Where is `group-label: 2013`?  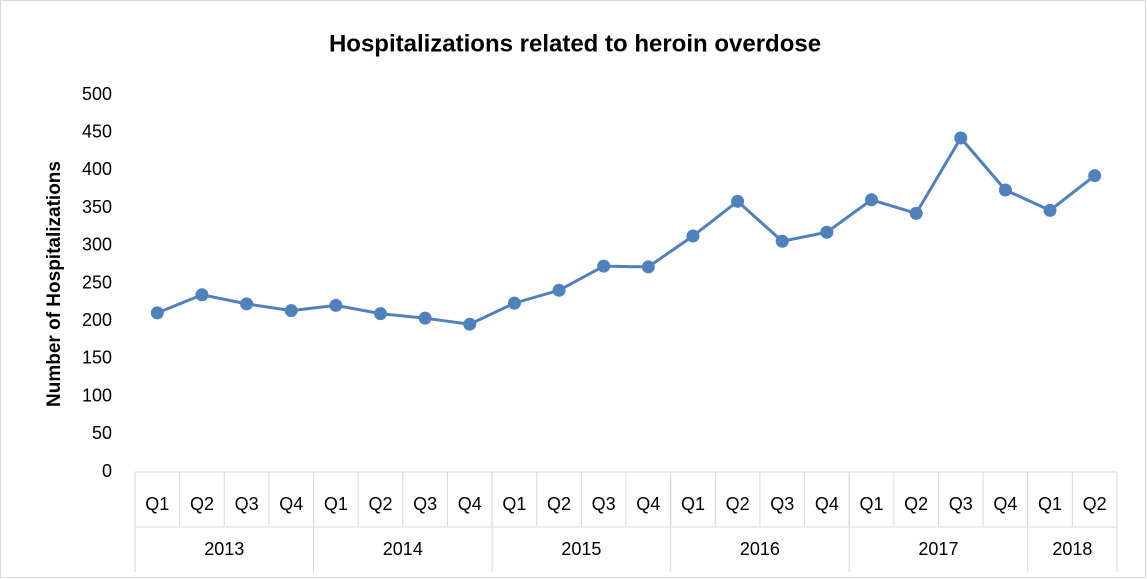
group-label: 2013 is located at coordinates (224, 549).